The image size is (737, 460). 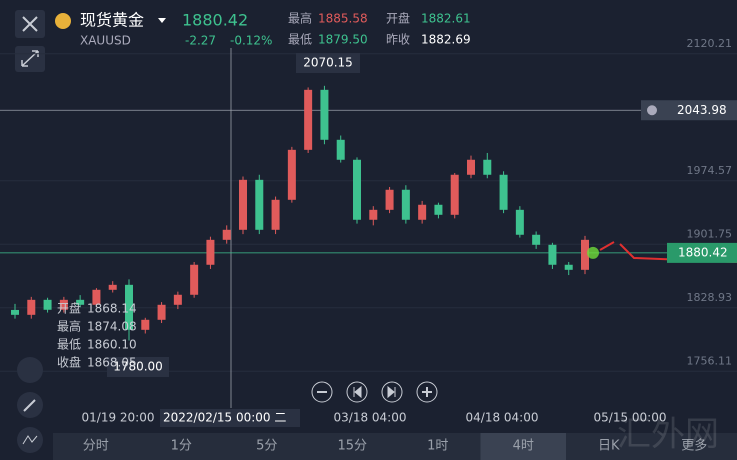 I want to click on stat-value: 1885.58, so click(x=343, y=19).